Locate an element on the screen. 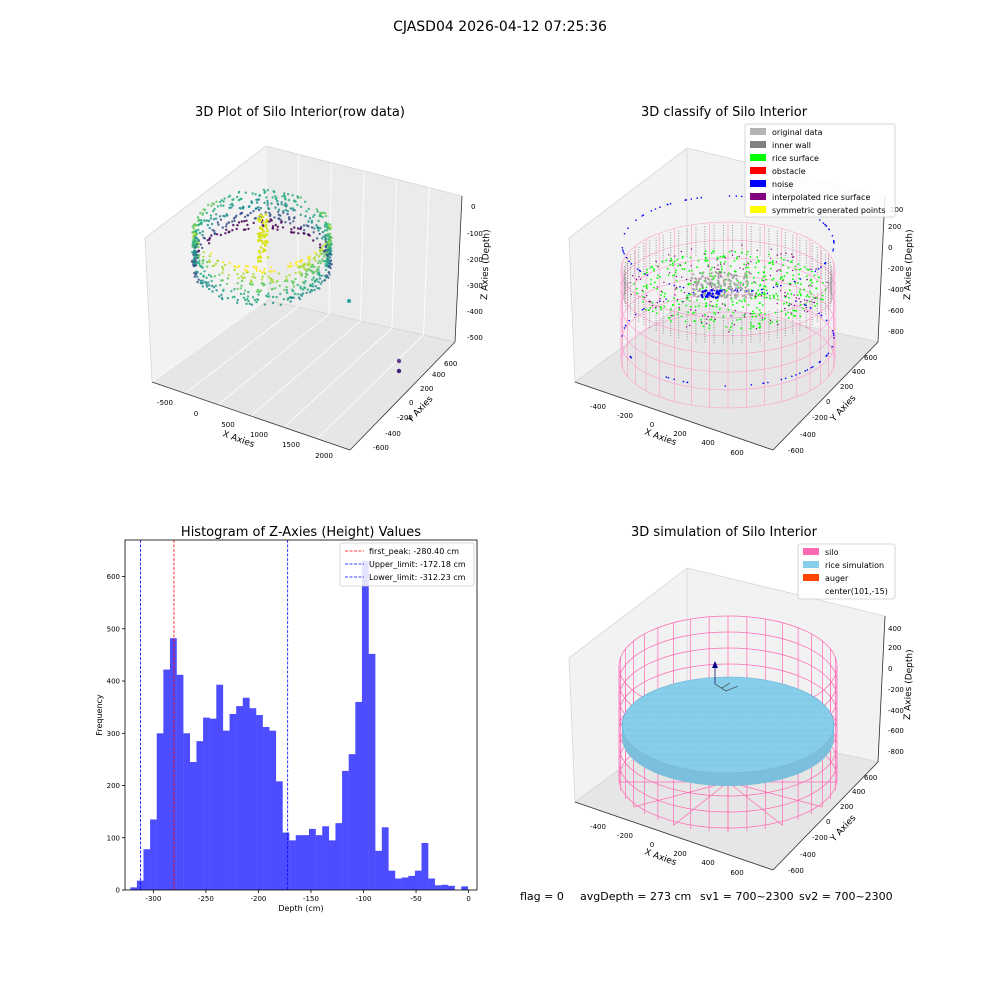  p4-legend-label: auger is located at coordinates (837, 578).